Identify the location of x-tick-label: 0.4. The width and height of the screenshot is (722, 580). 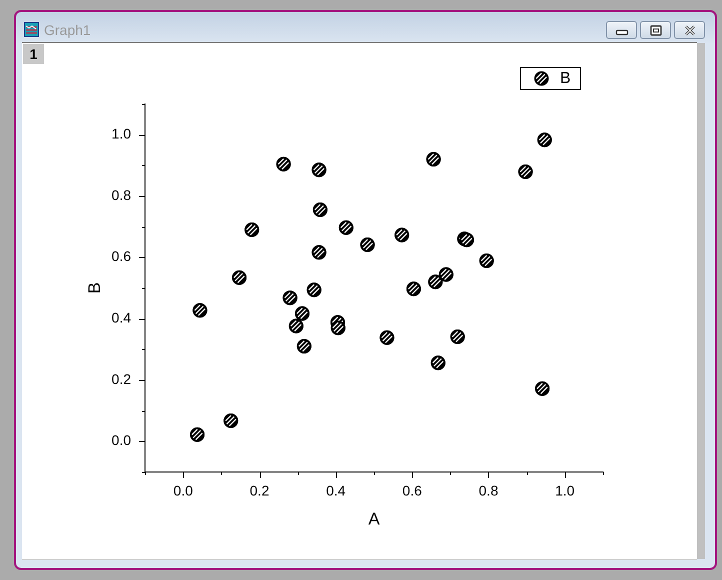
(336, 490).